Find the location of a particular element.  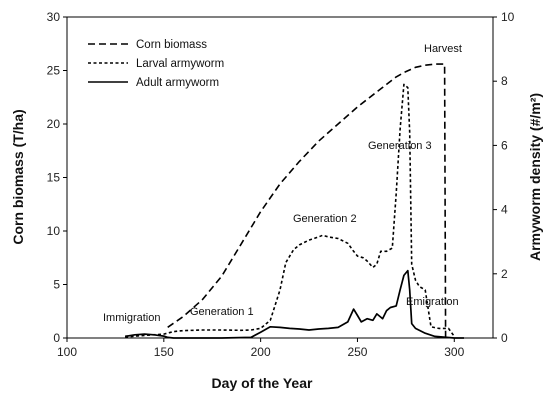

annotation-generation-1: Generation 1 is located at coordinates (222, 312).